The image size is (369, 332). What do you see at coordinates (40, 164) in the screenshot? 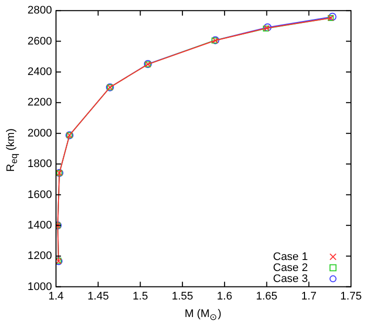
I see `y-tick-label: 1800` at bounding box center [40, 164].